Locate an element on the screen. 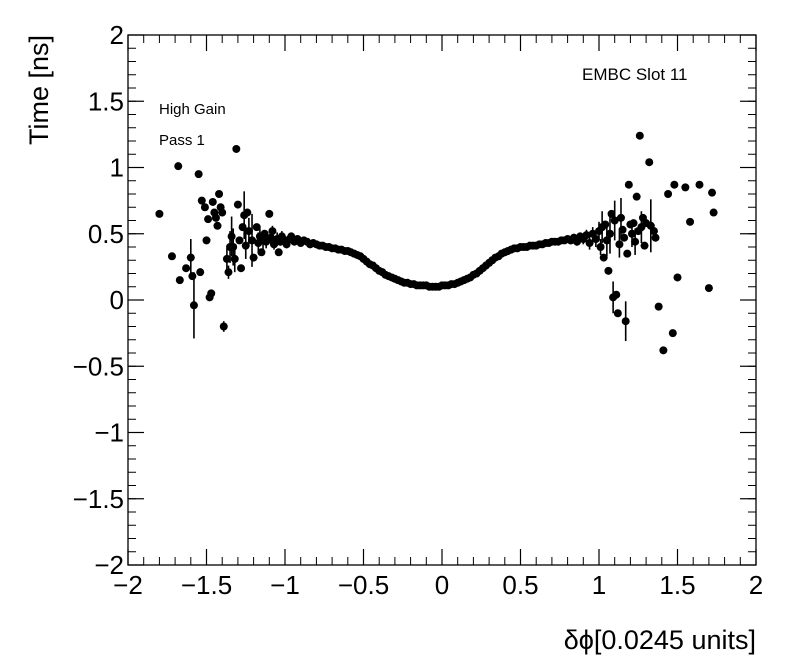  y-tick-label: −0.5 is located at coordinates (98, 366).